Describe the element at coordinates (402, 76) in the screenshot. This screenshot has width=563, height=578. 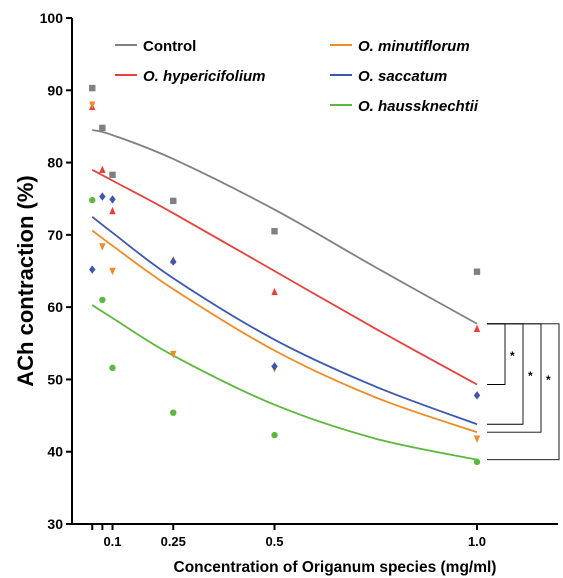
I see `legend-label: O. saccatum` at that location.